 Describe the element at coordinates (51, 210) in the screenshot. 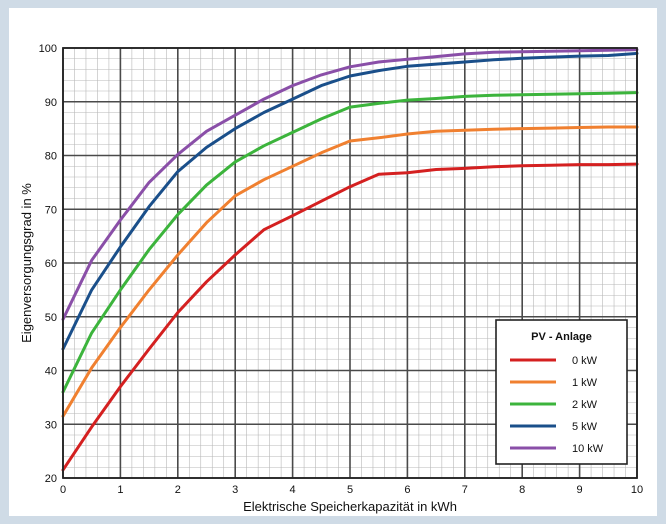

I see `y-tick-label: 70` at that location.